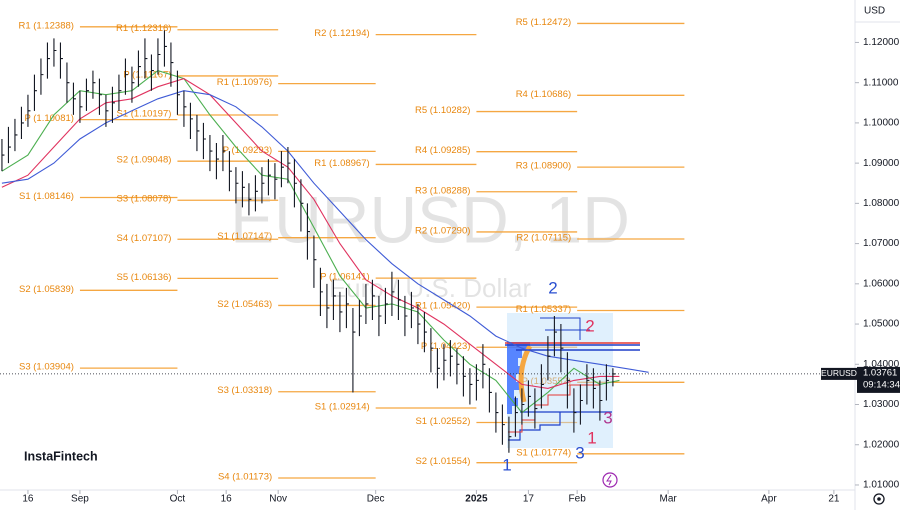  What do you see at coordinates (543, 166) in the screenshot?
I see `pivot-label: R3 (1.08900)` at bounding box center [543, 166].